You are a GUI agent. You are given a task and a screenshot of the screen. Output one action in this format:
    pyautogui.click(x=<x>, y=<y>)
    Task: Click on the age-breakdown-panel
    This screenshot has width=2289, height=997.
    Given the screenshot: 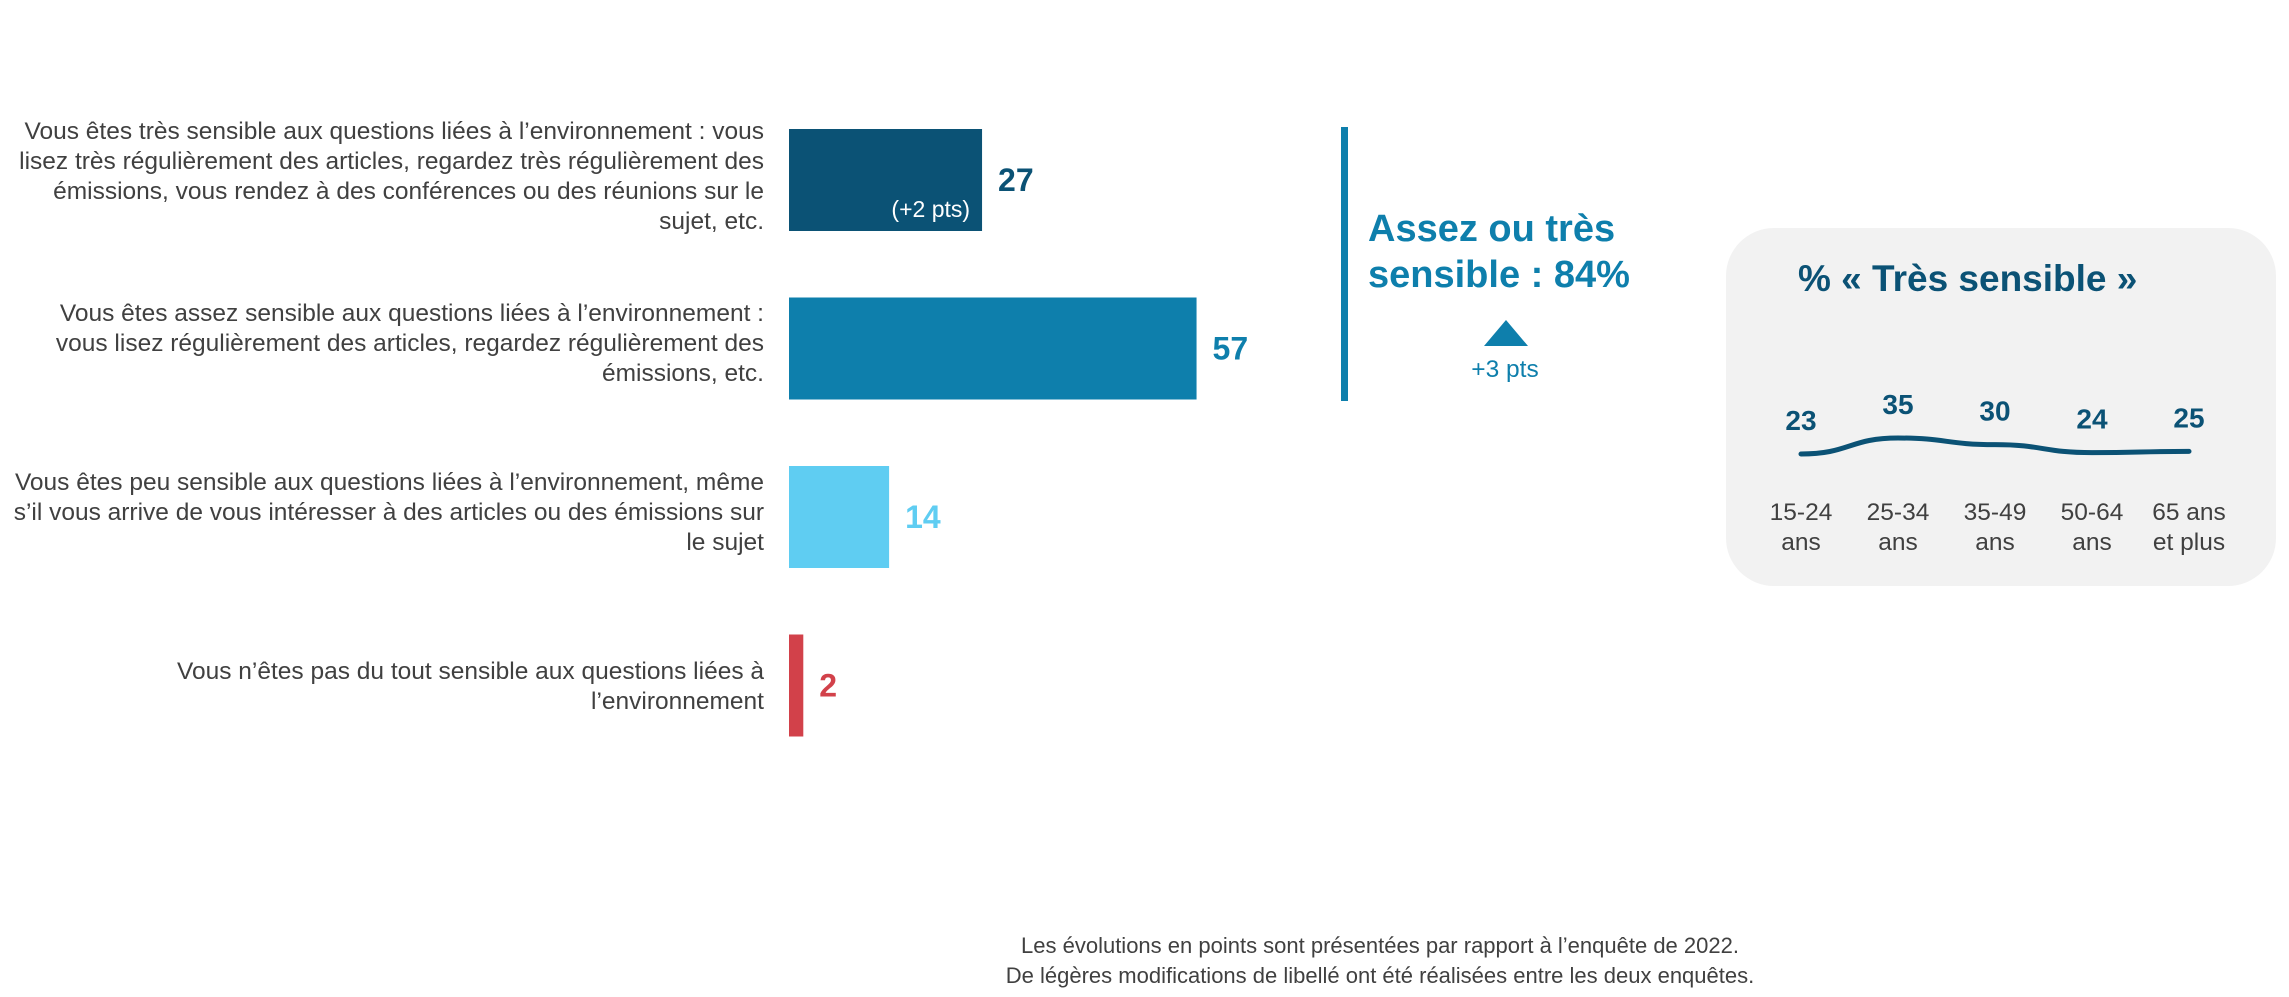 What is the action you would take?
    pyautogui.click(x=2001, y=407)
    